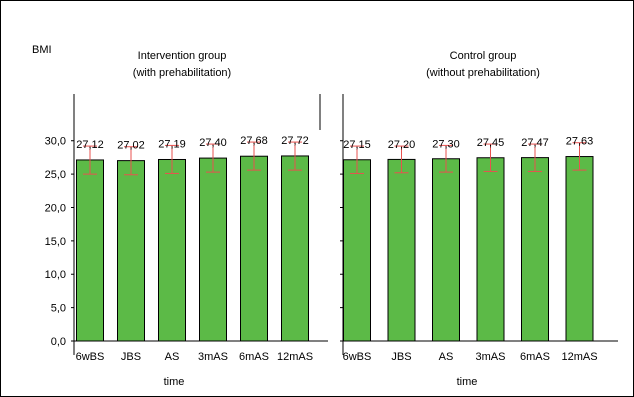 The image size is (634, 397). I want to click on y-tick-label: 20,0, so click(55, 208).